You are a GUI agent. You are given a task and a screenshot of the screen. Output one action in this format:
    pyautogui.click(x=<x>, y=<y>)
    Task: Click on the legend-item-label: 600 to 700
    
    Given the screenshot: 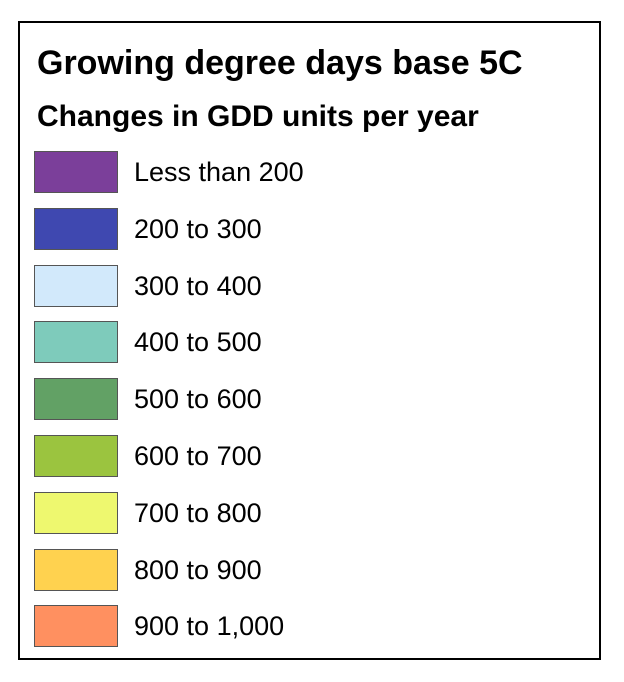 What is the action you would take?
    pyautogui.click(x=198, y=455)
    